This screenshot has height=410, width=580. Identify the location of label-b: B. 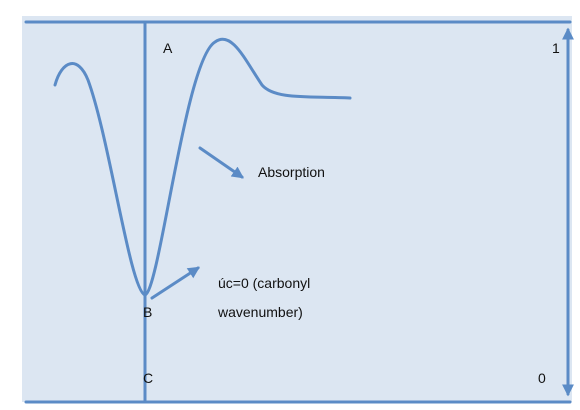
(147, 312).